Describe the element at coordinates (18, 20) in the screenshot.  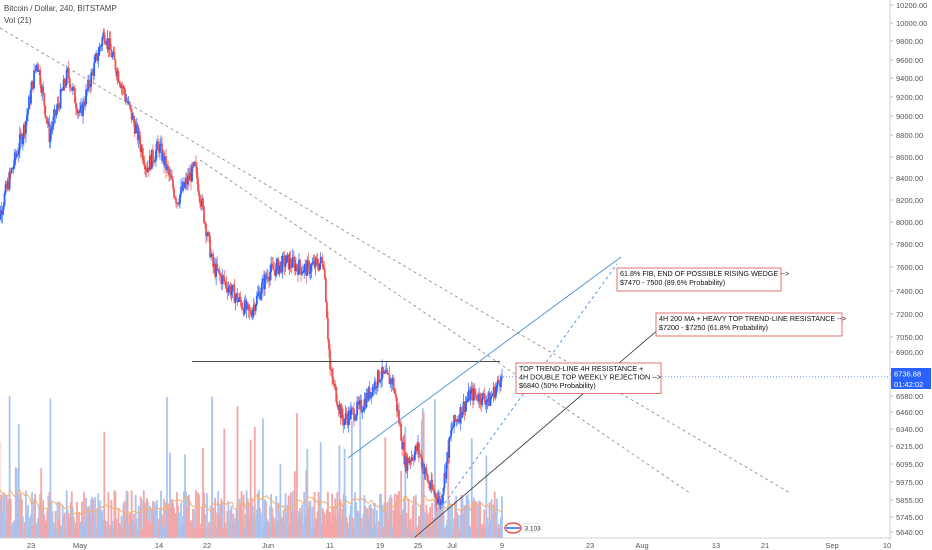
I see `indicator-legend: Vol (21)` at that location.